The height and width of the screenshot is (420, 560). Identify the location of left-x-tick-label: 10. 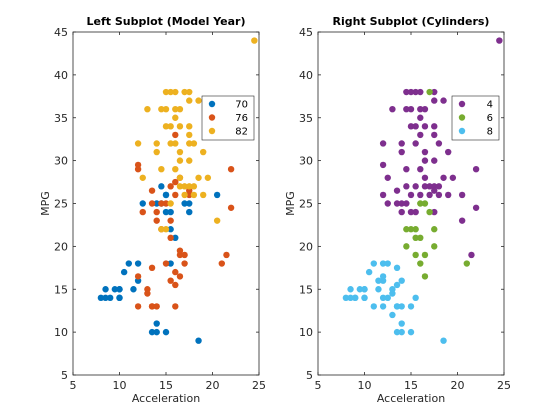
(120, 385).